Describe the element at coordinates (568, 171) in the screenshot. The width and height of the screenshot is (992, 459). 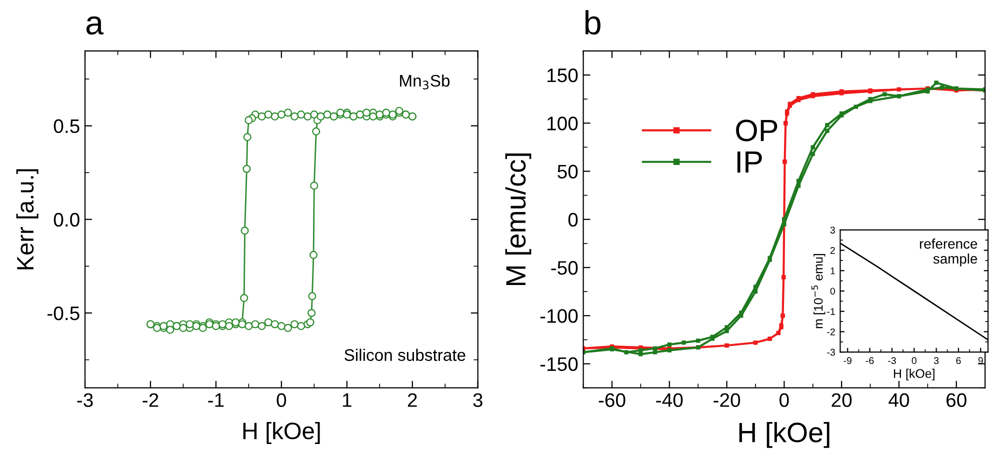
I see `y-tick-label: 50` at that location.